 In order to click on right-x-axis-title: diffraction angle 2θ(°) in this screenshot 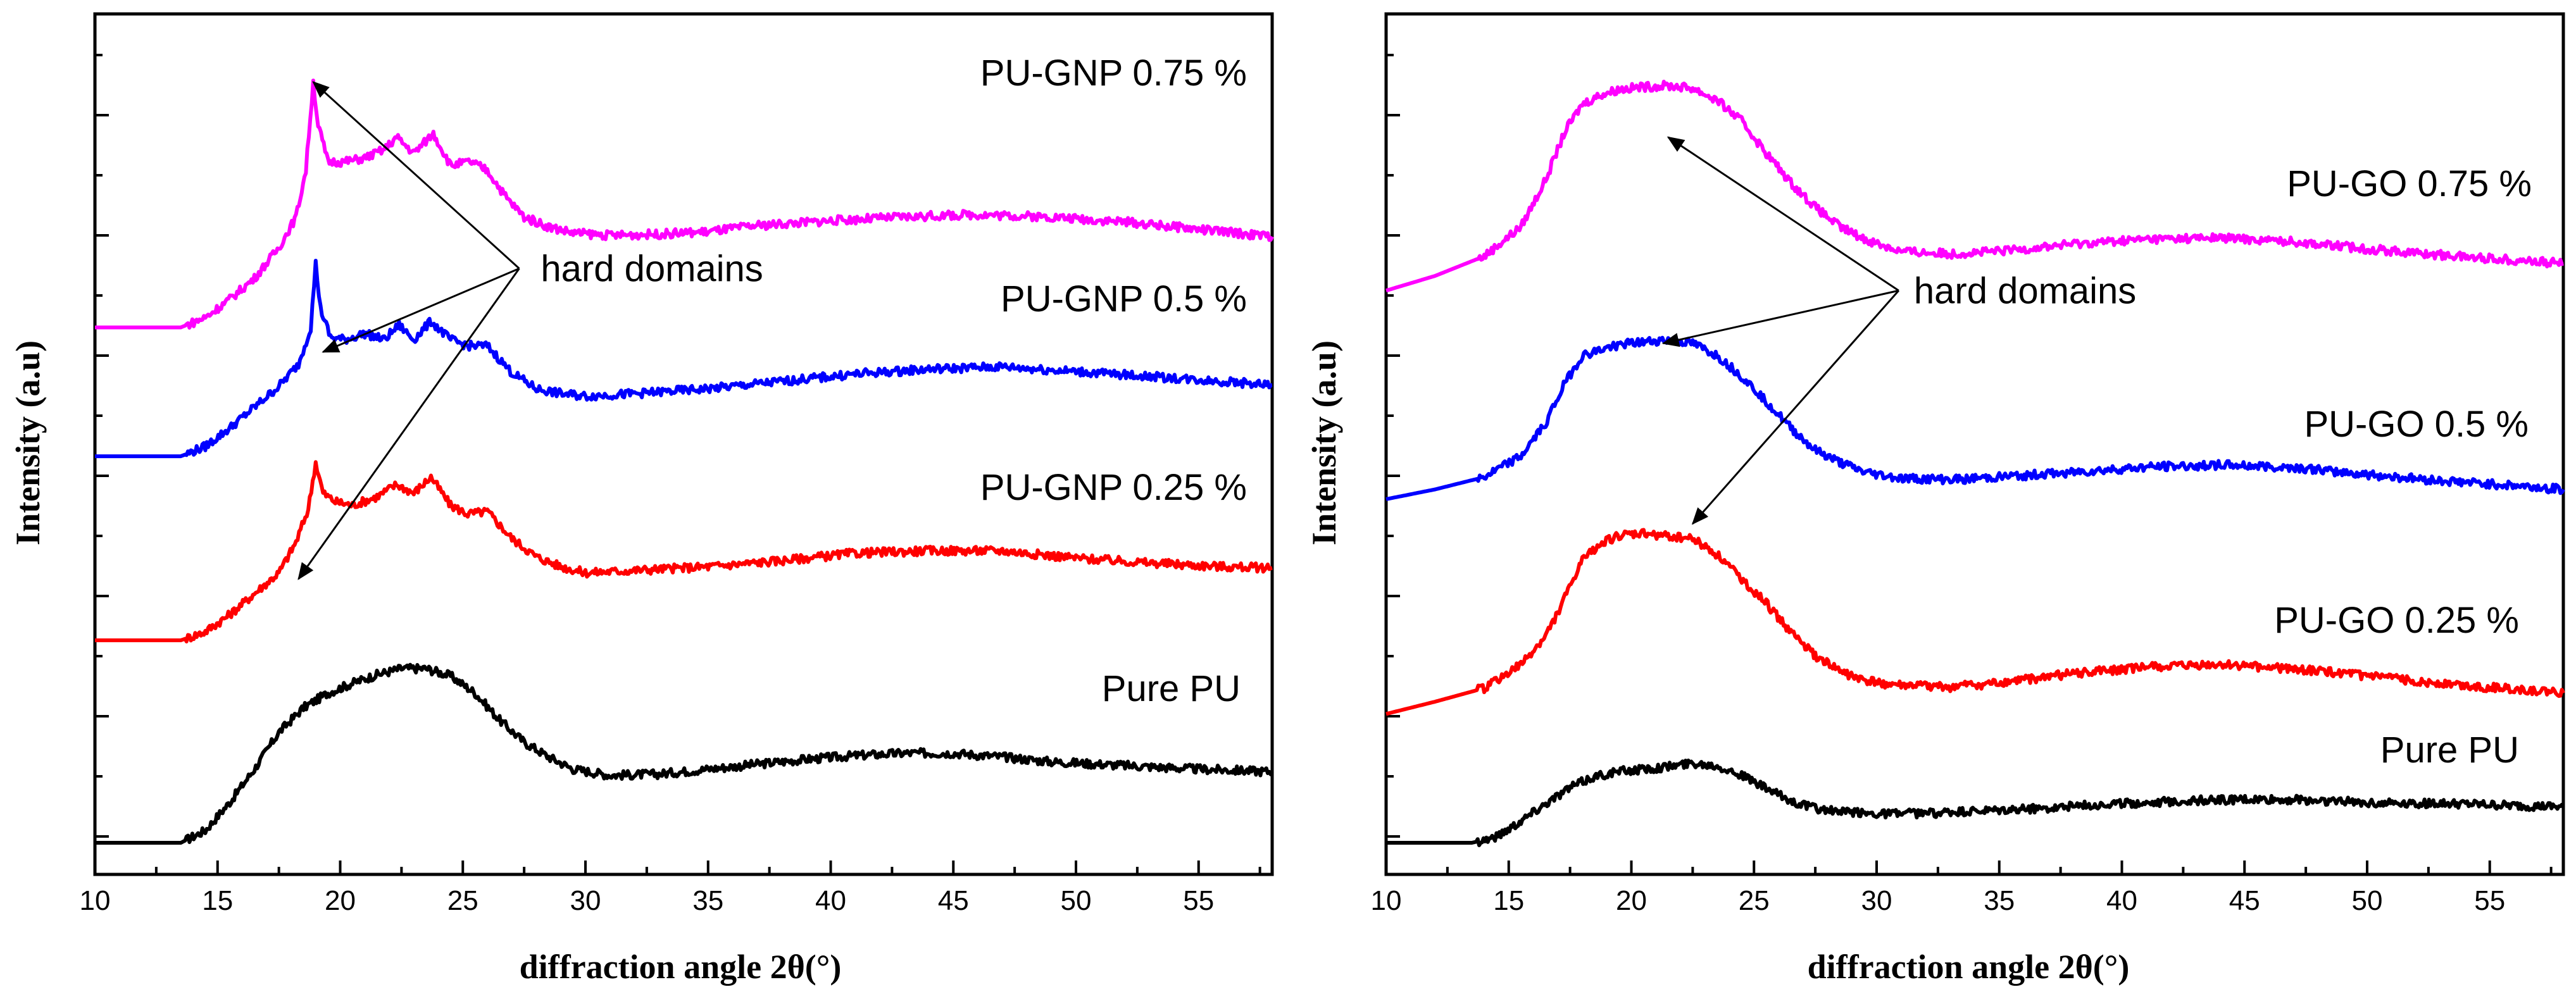, I will do `click(1969, 967)`.